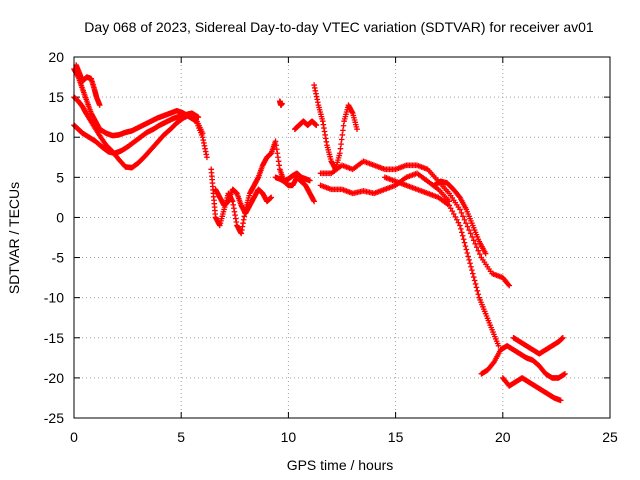 The image size is (640, 480). What do you see at coordinates (14, 238) in the screenshot?
I see `y-axis-label: SDTVAR / TECUs` at bounding box center [14, 238].